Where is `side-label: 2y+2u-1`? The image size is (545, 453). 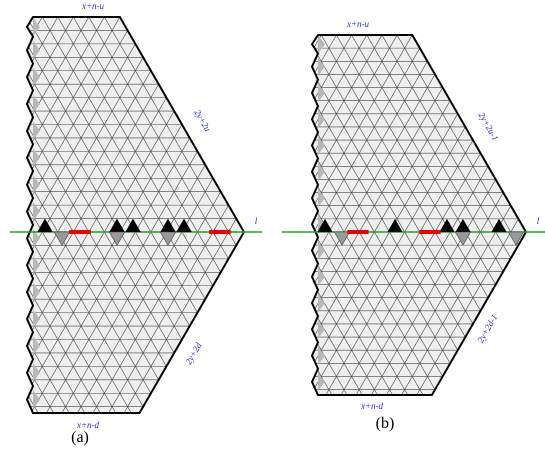
side-label: 2y+2u-1 is located at coordinates (488, 127).